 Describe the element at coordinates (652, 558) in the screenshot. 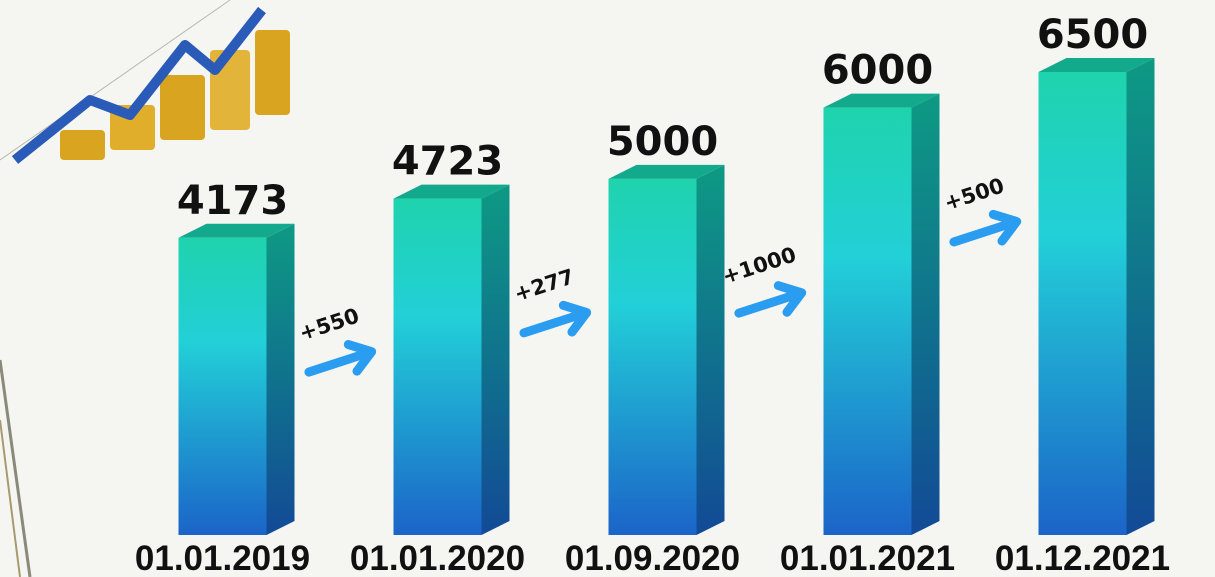

I see `x-tick-label: 01.09.2020` at that location.